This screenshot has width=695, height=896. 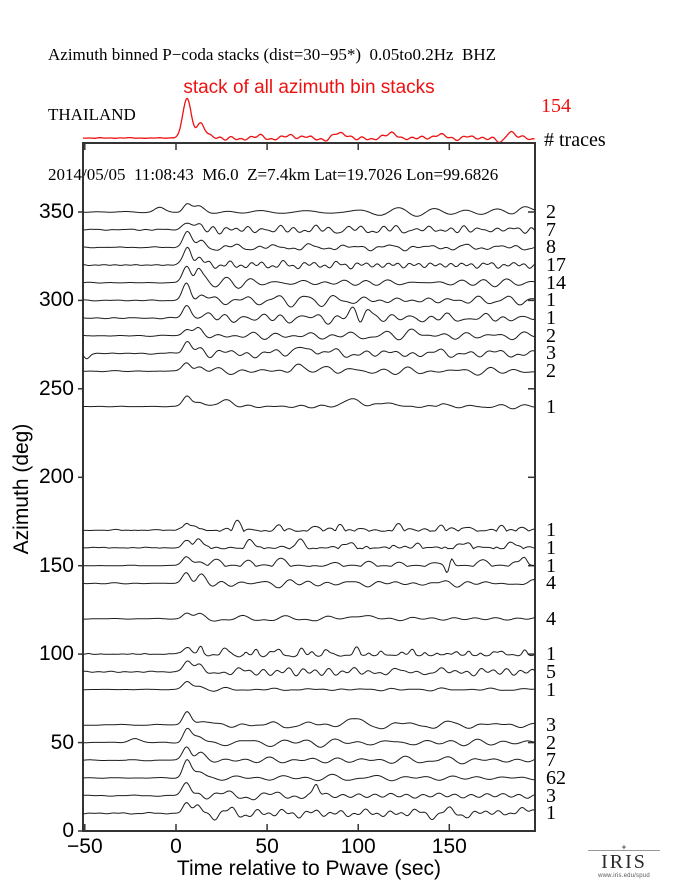 I want to click on iris-logo-text: IRIS, so click(x=624, y=862).